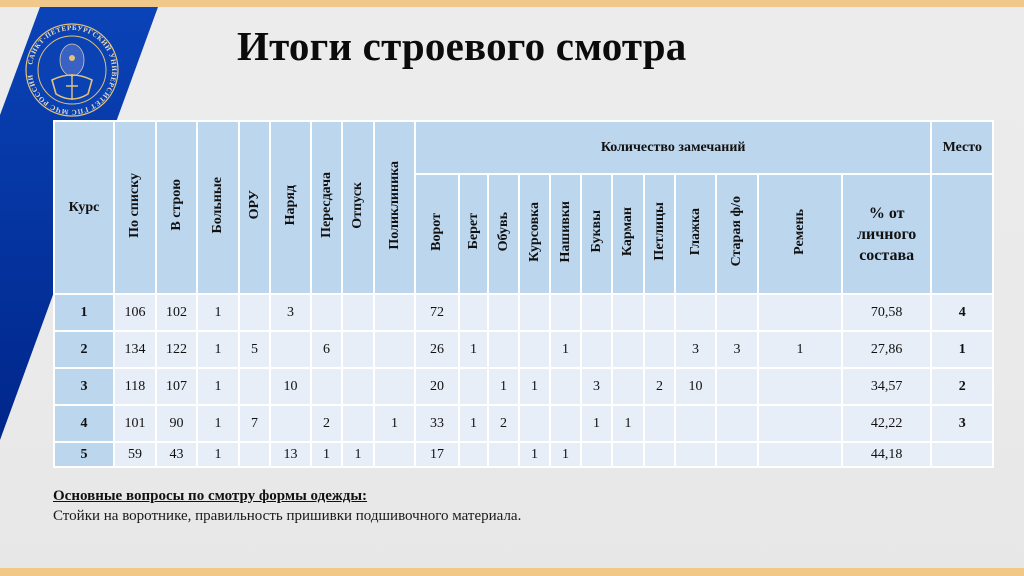 This screenshot has height=576, width=1024. What do you see at coordinates (962, 349) in the screenshot?
I see `cell-place: 1` at bounding box center [962, 349].